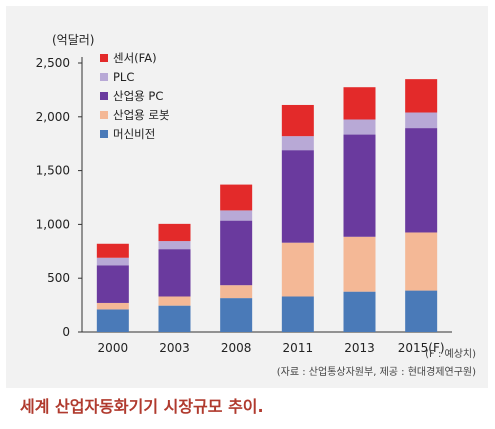 This screenshot has height=429, width=495. What do you see at coordinates (123, 77) in the screenshot?
I see `legend-label: PLC` at bounding box center [123, 77].